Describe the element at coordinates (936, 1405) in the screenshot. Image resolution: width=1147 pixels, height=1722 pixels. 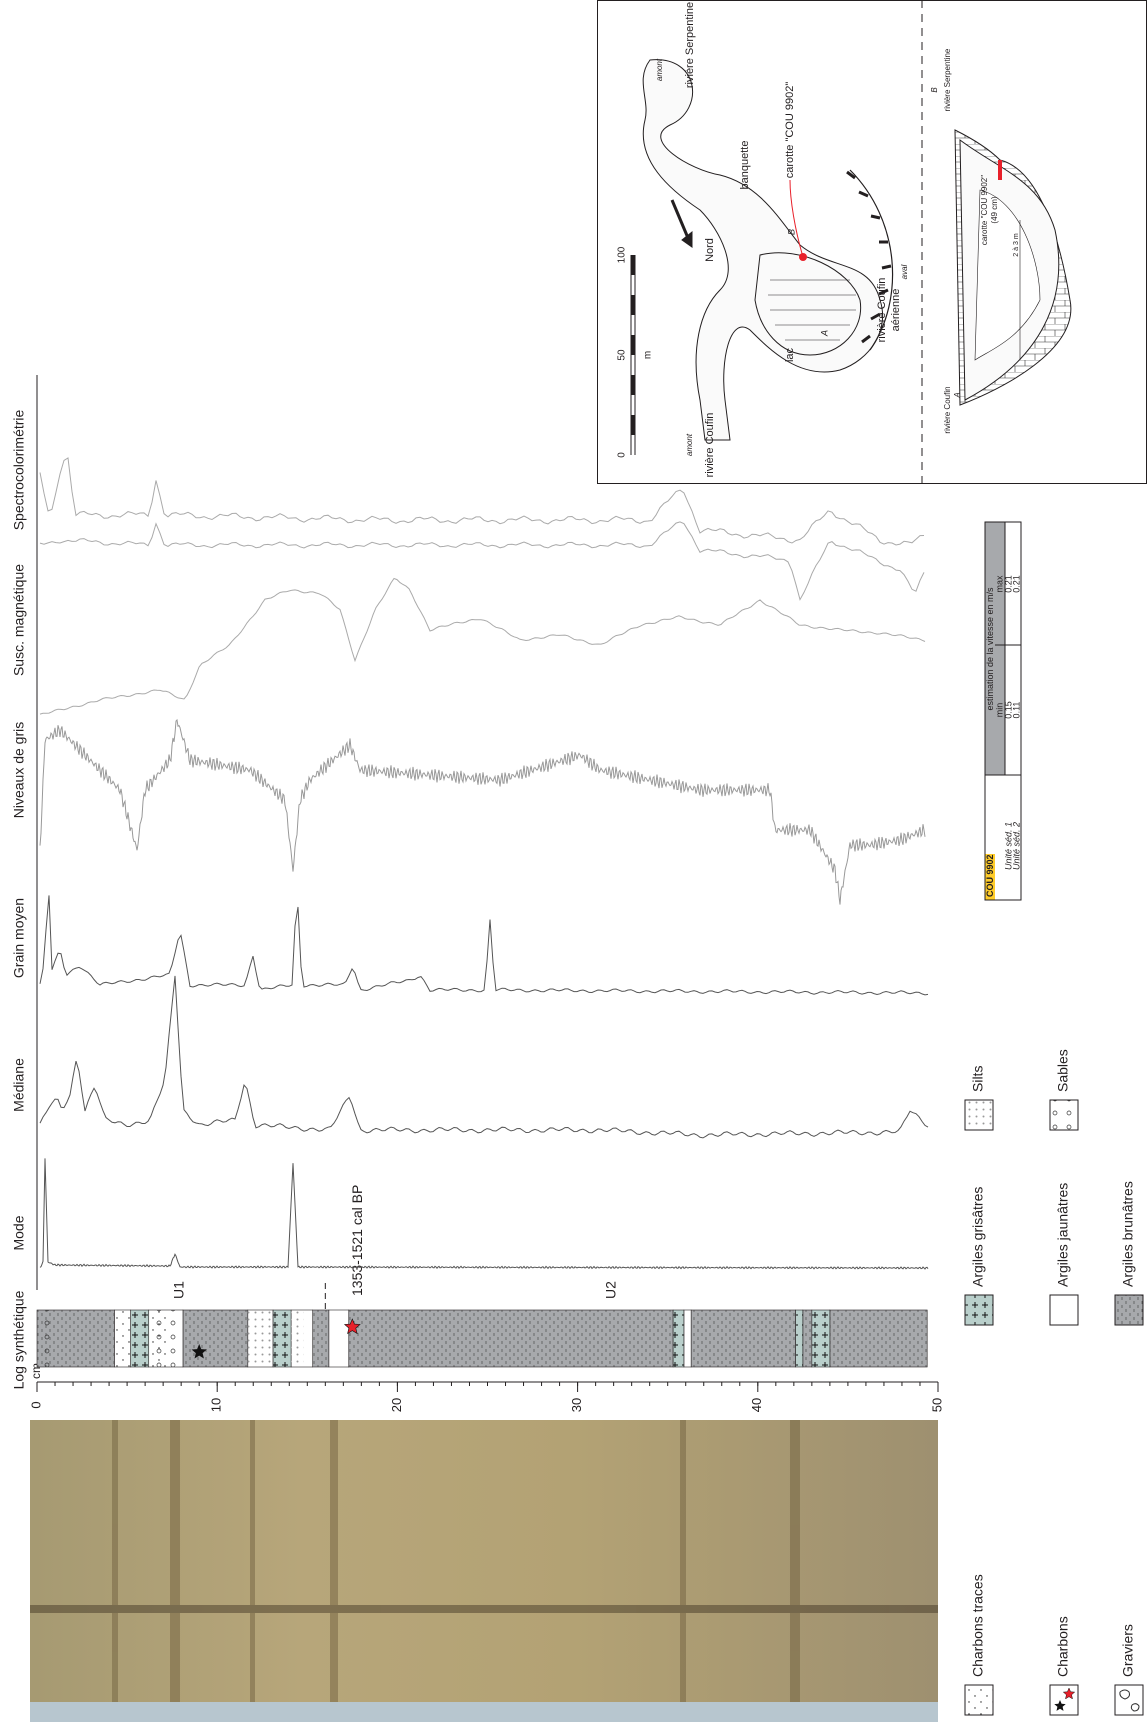
I see `depth-tick-label: 50` at that location.